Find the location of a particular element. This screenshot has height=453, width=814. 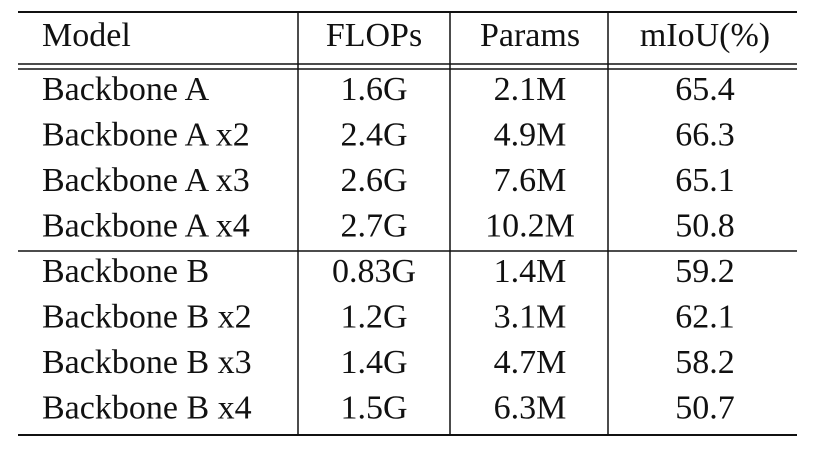

table-cell: 1.5G is located at coordinates (373, 407).